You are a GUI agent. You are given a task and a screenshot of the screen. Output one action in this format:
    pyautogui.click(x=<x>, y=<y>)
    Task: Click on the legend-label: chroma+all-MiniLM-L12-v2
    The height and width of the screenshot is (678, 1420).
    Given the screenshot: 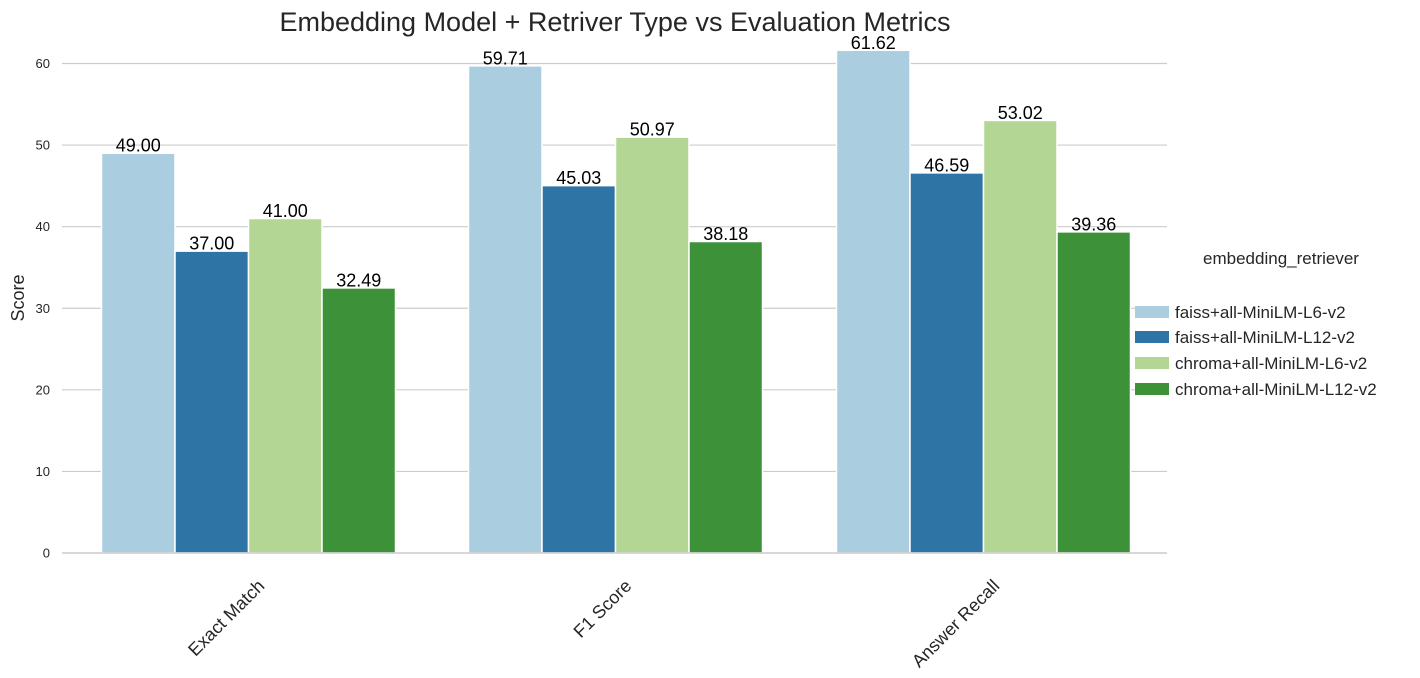 What is the action you would take?
    pyautogui.click(x=1276, y=389)
    